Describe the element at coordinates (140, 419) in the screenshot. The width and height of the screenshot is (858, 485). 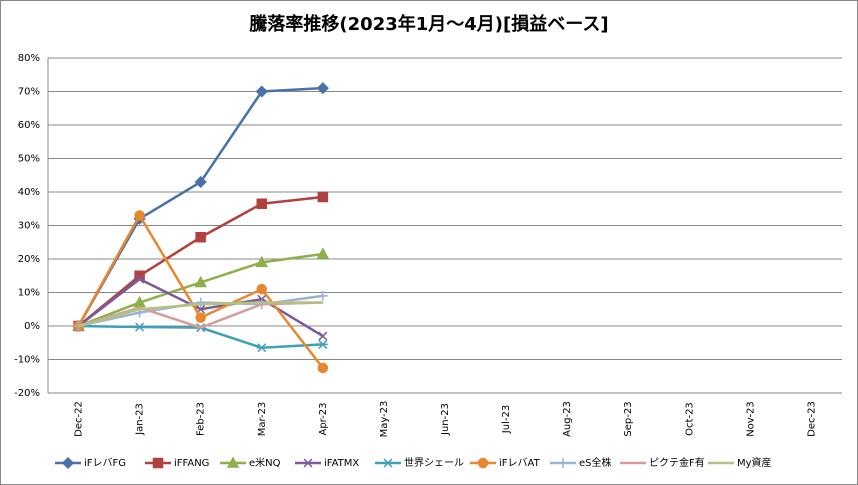
I see `x-tick-label: Jan-23` at that location.